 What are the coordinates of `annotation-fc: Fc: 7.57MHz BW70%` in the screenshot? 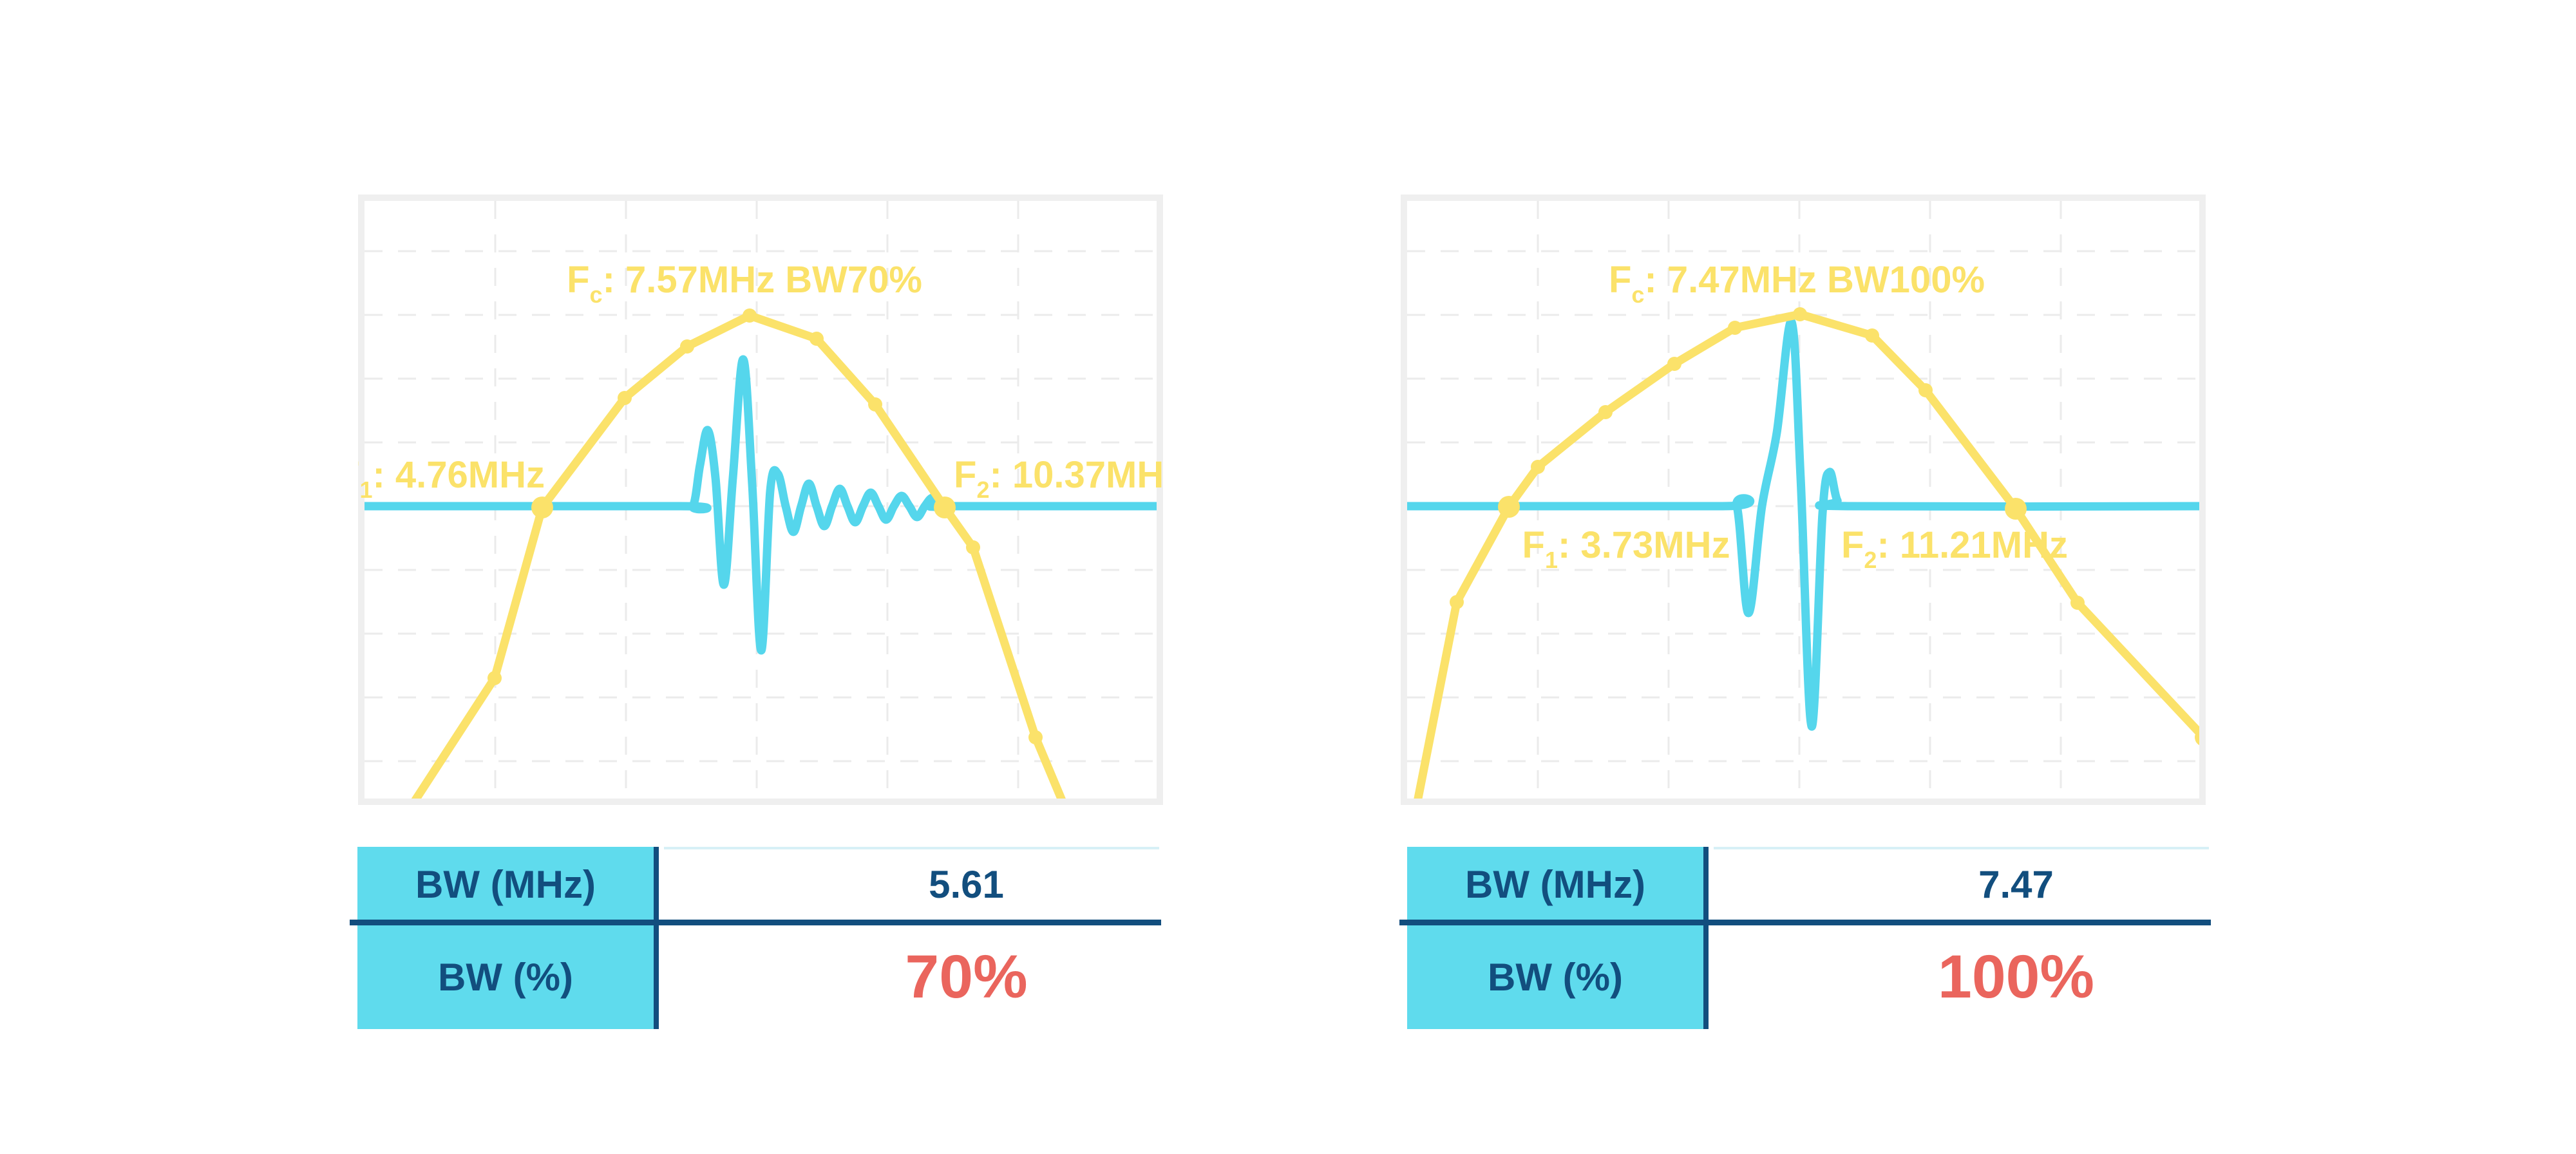 It's located at (745, 283).